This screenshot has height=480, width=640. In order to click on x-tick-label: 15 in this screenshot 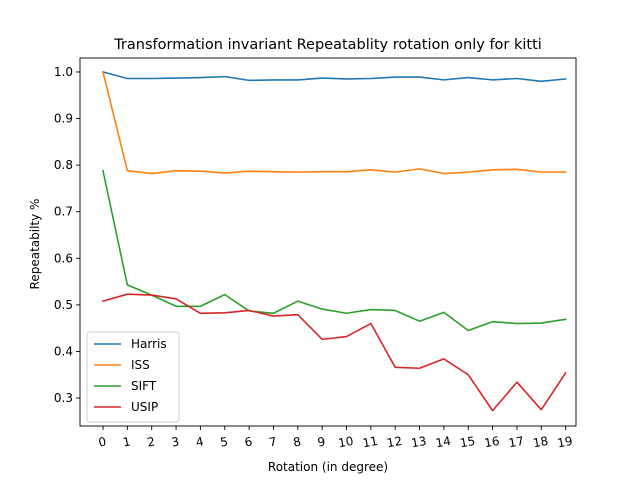, I will do `click(467, 442)`.